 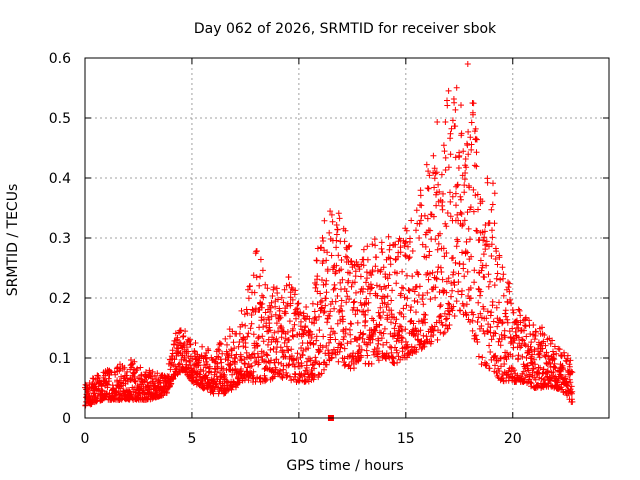 I want to click on x-tick-label: 15, so click(x=406, y=439).